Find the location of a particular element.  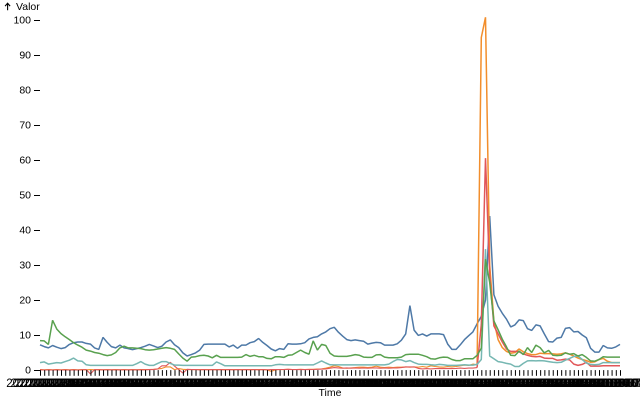

svg-text: 50 is located at coordinates (25, 196).